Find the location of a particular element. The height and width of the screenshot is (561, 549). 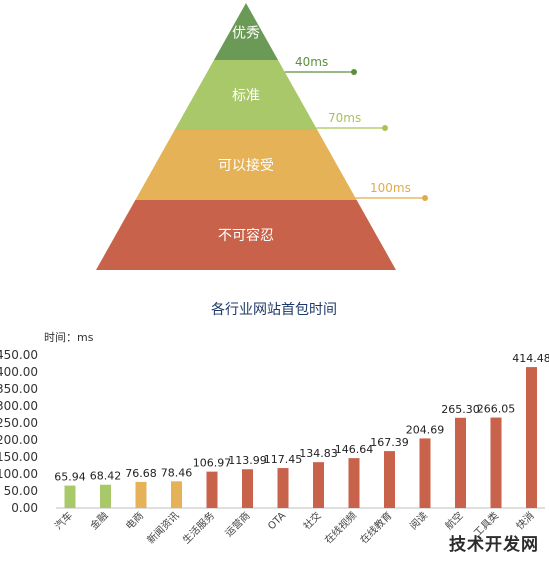

y-tick-label: 450.00 is located at coordinates (19, 355).